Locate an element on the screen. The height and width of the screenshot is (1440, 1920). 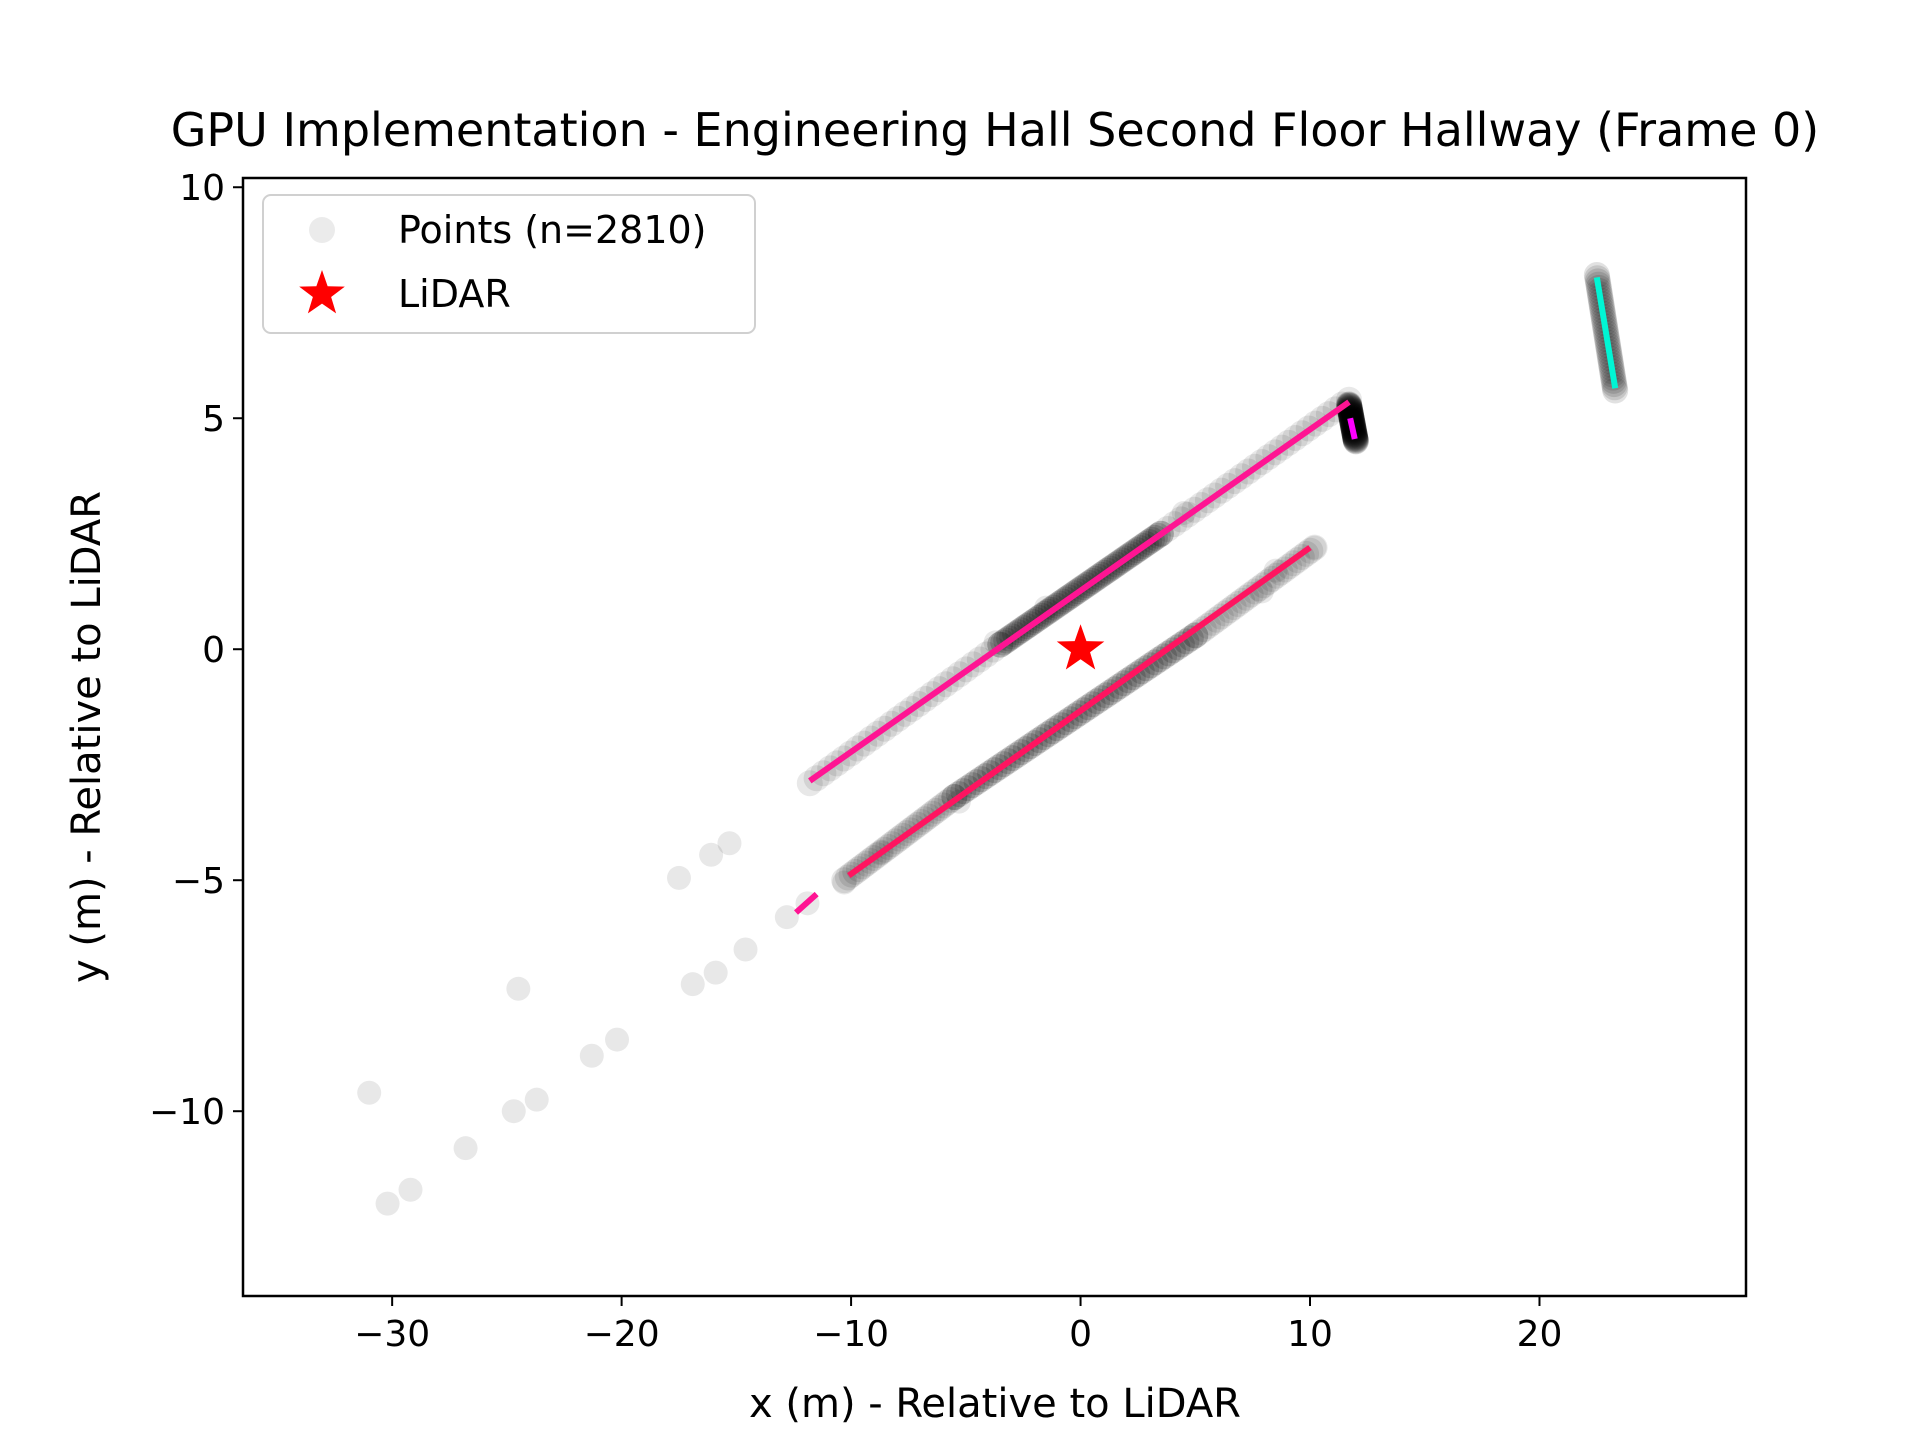
y-axis-label: y (m) - Relative to LiDAR is located at coordinates (87, 737).